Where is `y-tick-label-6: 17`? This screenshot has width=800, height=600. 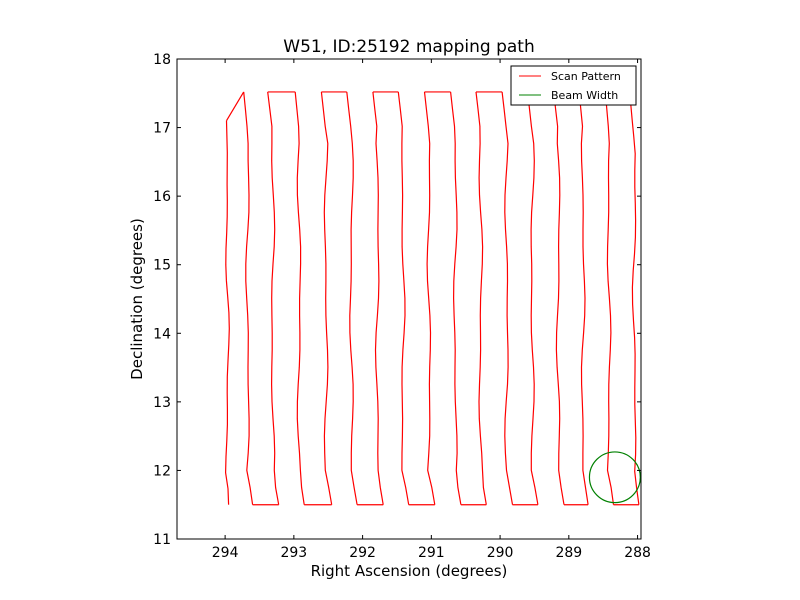
y-tick-label-6: 17 is located at coordinates (162, 129).